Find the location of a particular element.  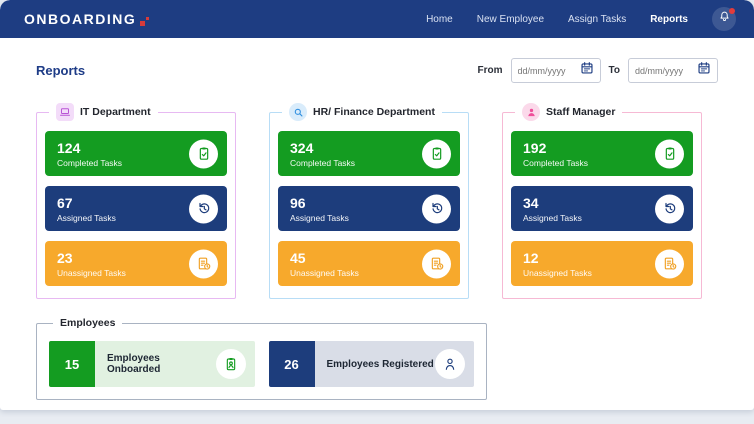

stat-completed-tasks: 324 Completed Tasks is located at coordinates (369, 153).